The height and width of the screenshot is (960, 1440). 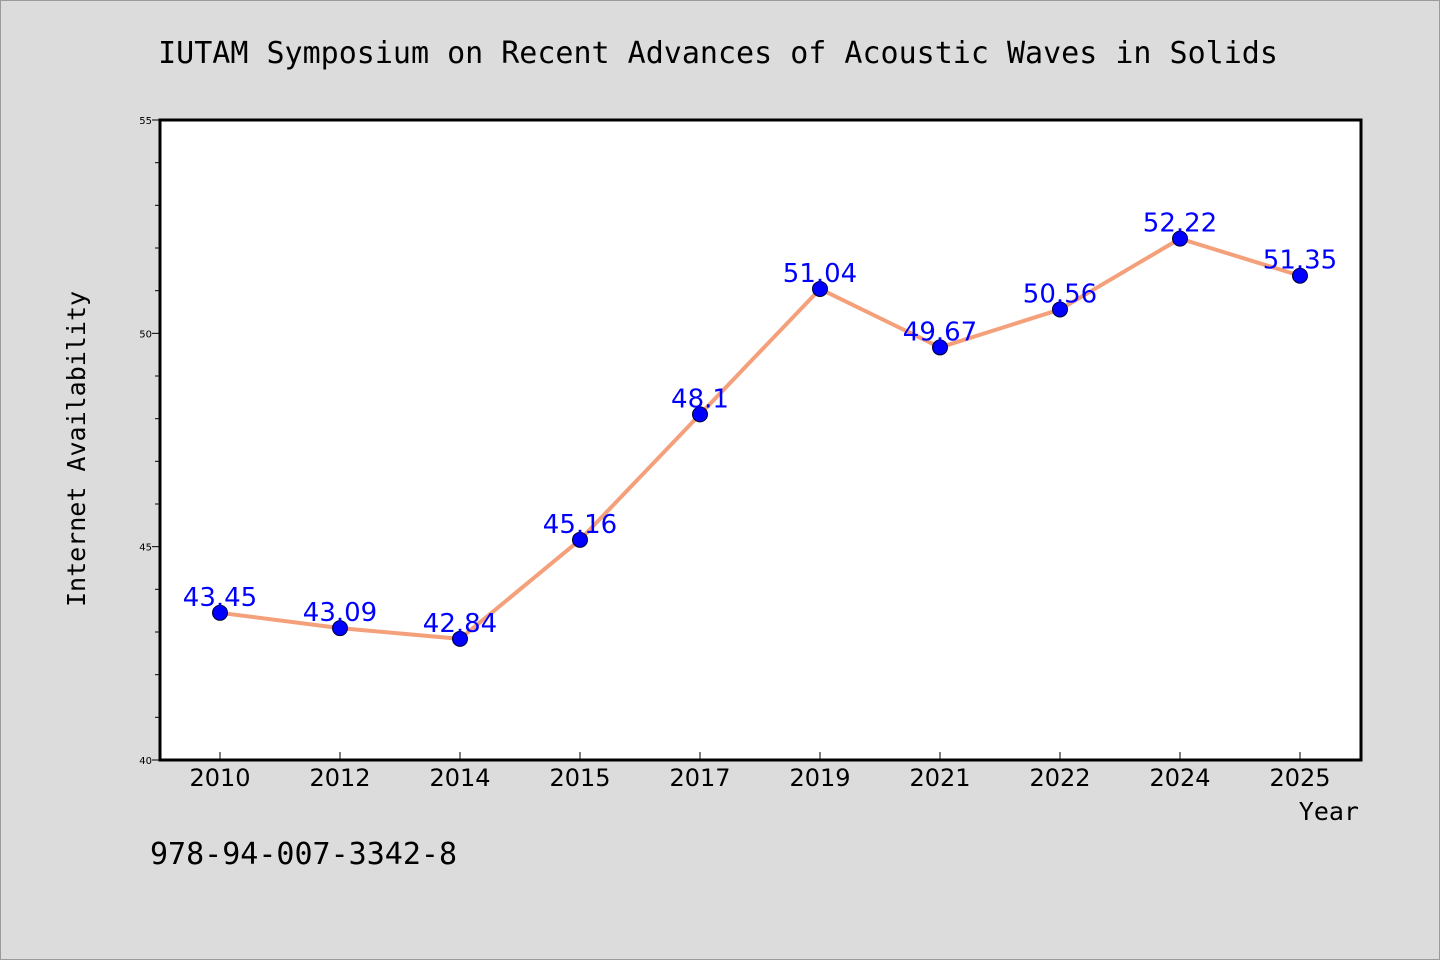 What do you see at coordinates (1060, 294) in the screenshot?
I see `data-label: 50.56` at bounding box center [1060, 294].